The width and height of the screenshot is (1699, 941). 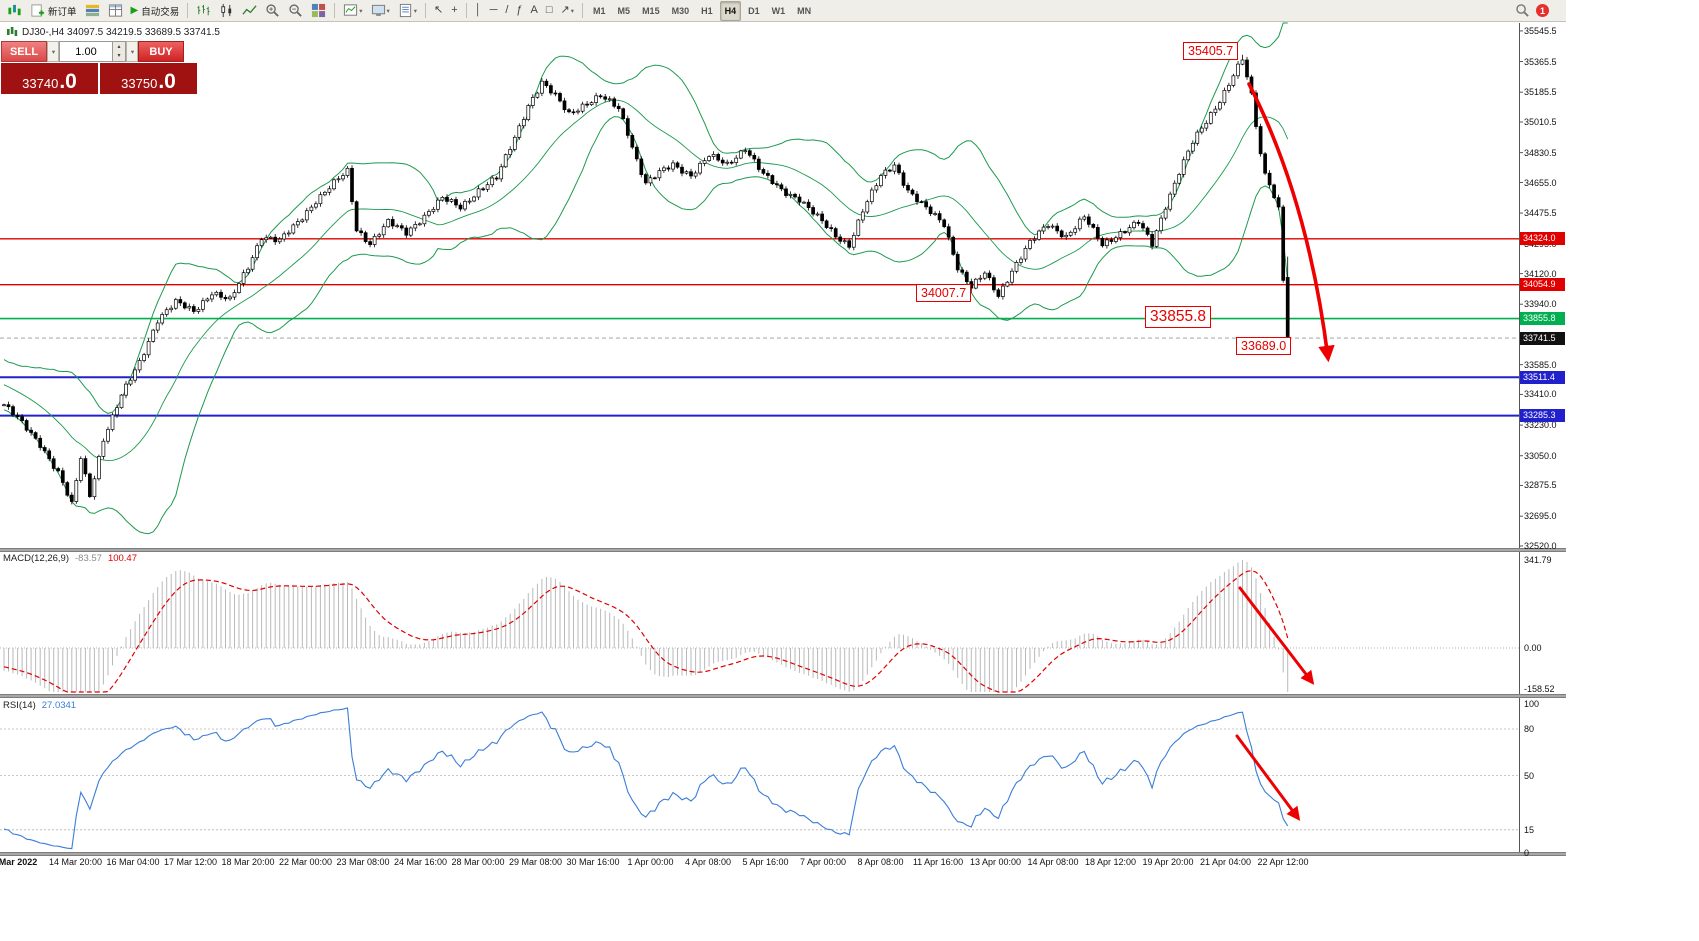 I want to click on sell-price: 33740 .0, so click(x=49, y=78).